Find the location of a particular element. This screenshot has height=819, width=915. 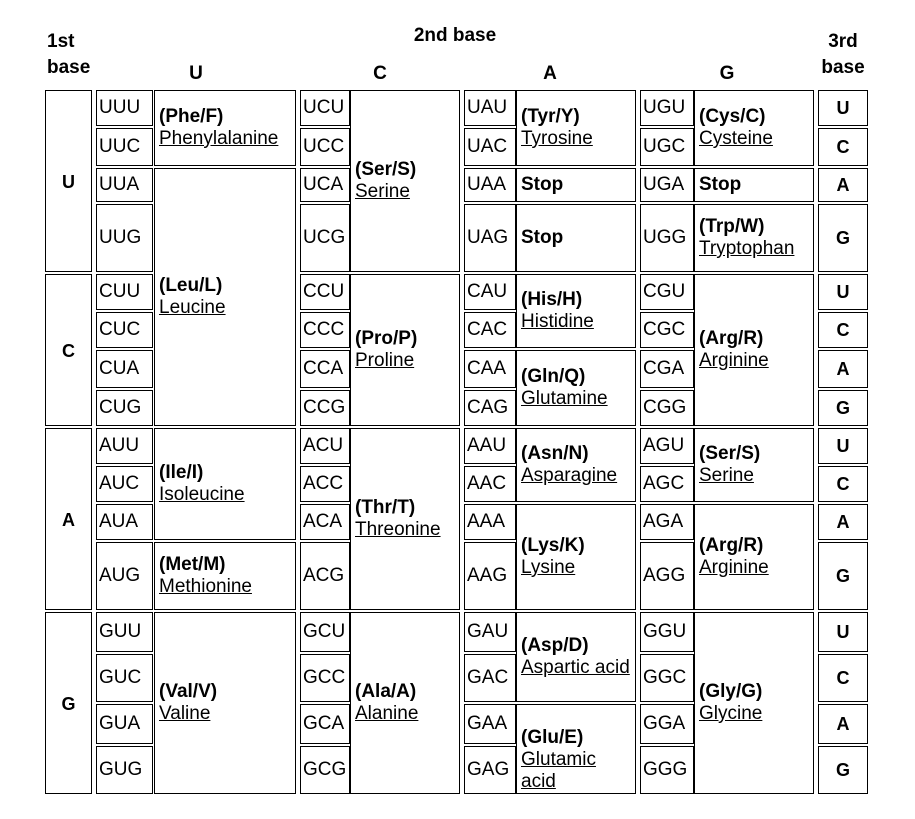

amino-acid-name: Cysteine is located at coordinates (736, 138).